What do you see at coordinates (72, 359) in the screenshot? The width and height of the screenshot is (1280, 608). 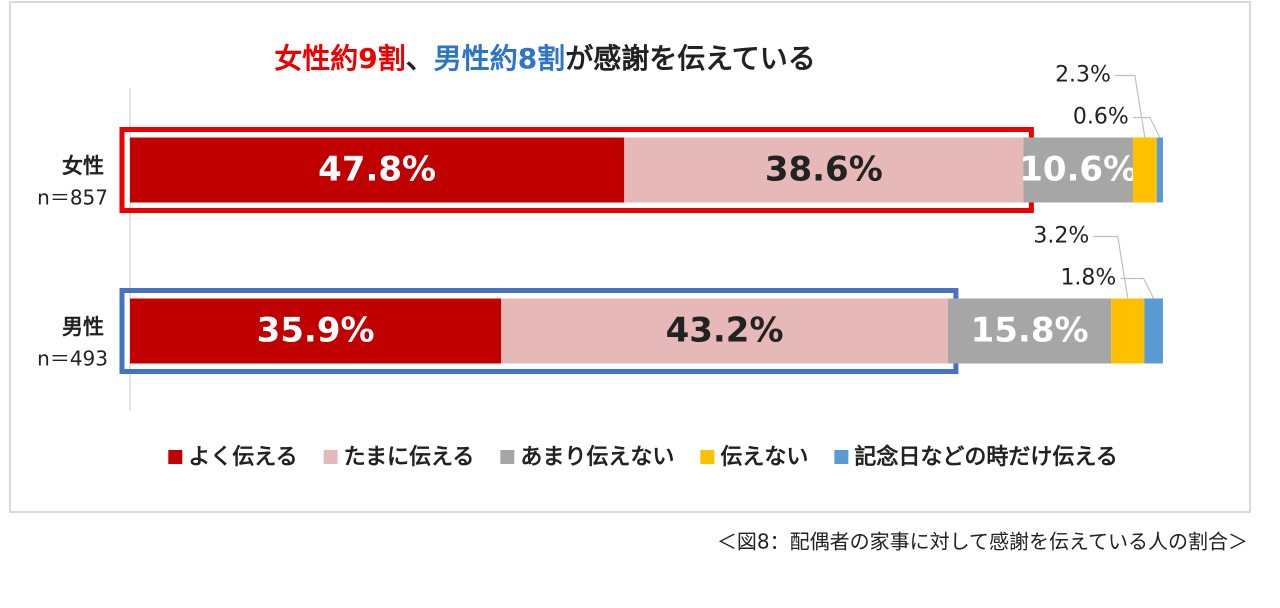 I see `sample-size: n＝493` at bounding box center [72, 359].